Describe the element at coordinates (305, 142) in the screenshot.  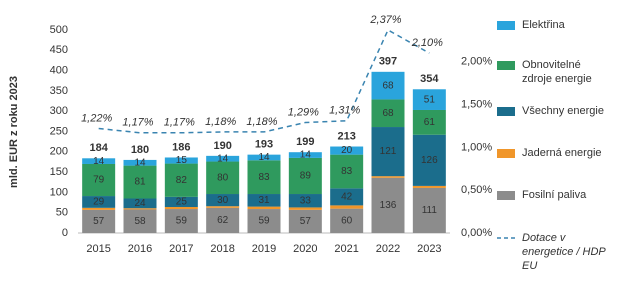
I see `total-label: 199` at that location.